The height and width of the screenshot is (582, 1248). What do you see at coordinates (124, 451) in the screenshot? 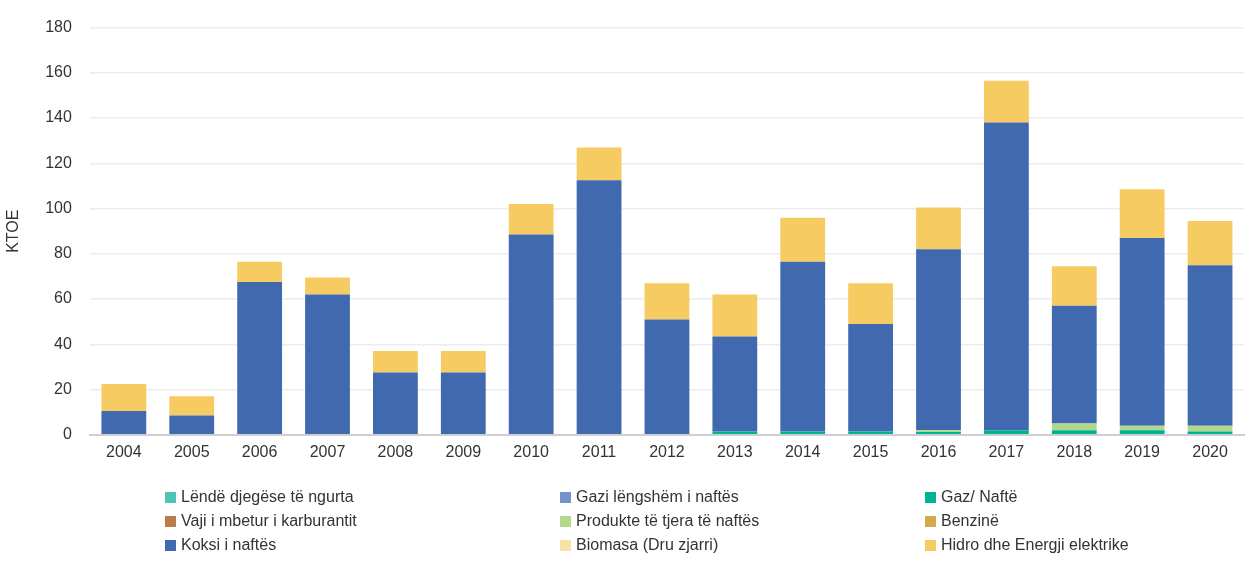
I see `x-tick-label: 2004` at bounding box center [124, 451].